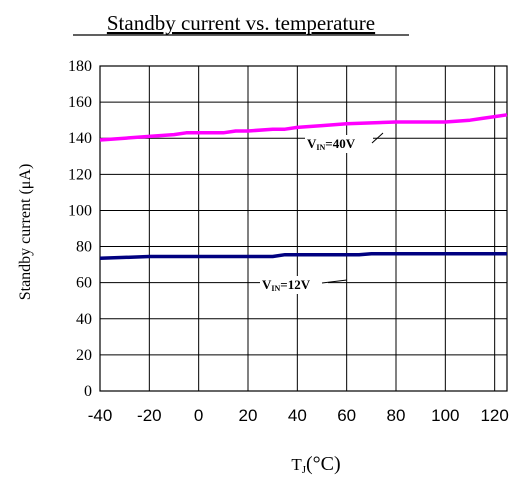 Image resolution: width=518 pixels, height=477 pixels. I want to click on series-label-value: =12V, so click(295, 284).